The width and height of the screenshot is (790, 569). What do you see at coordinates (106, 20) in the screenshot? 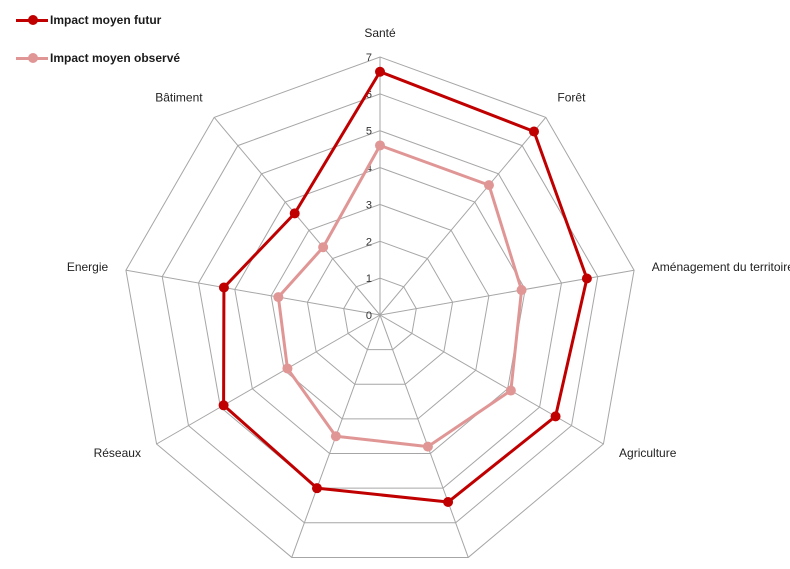
I see `legend-label-futur: Impact moyen futur` at bounding box center [106, 20].